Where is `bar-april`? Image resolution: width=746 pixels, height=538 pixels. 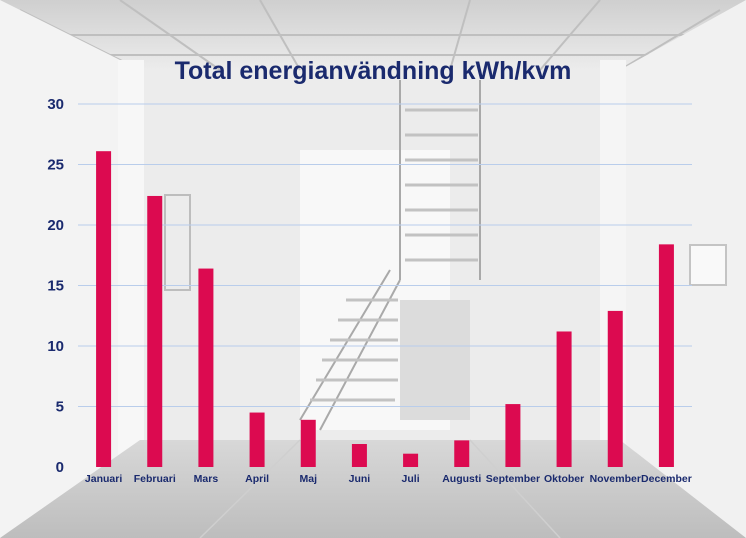 bar-april is located at coordinates (257, 439).